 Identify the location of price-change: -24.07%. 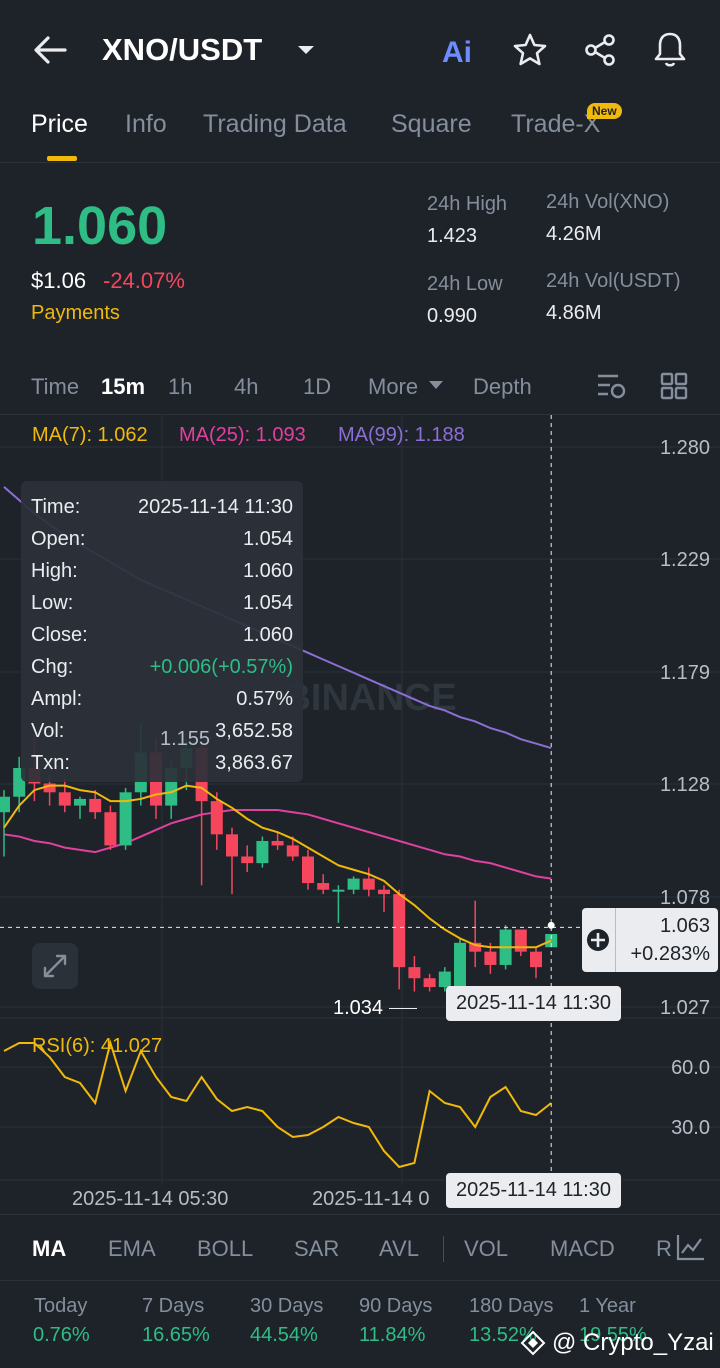
(144, 280).